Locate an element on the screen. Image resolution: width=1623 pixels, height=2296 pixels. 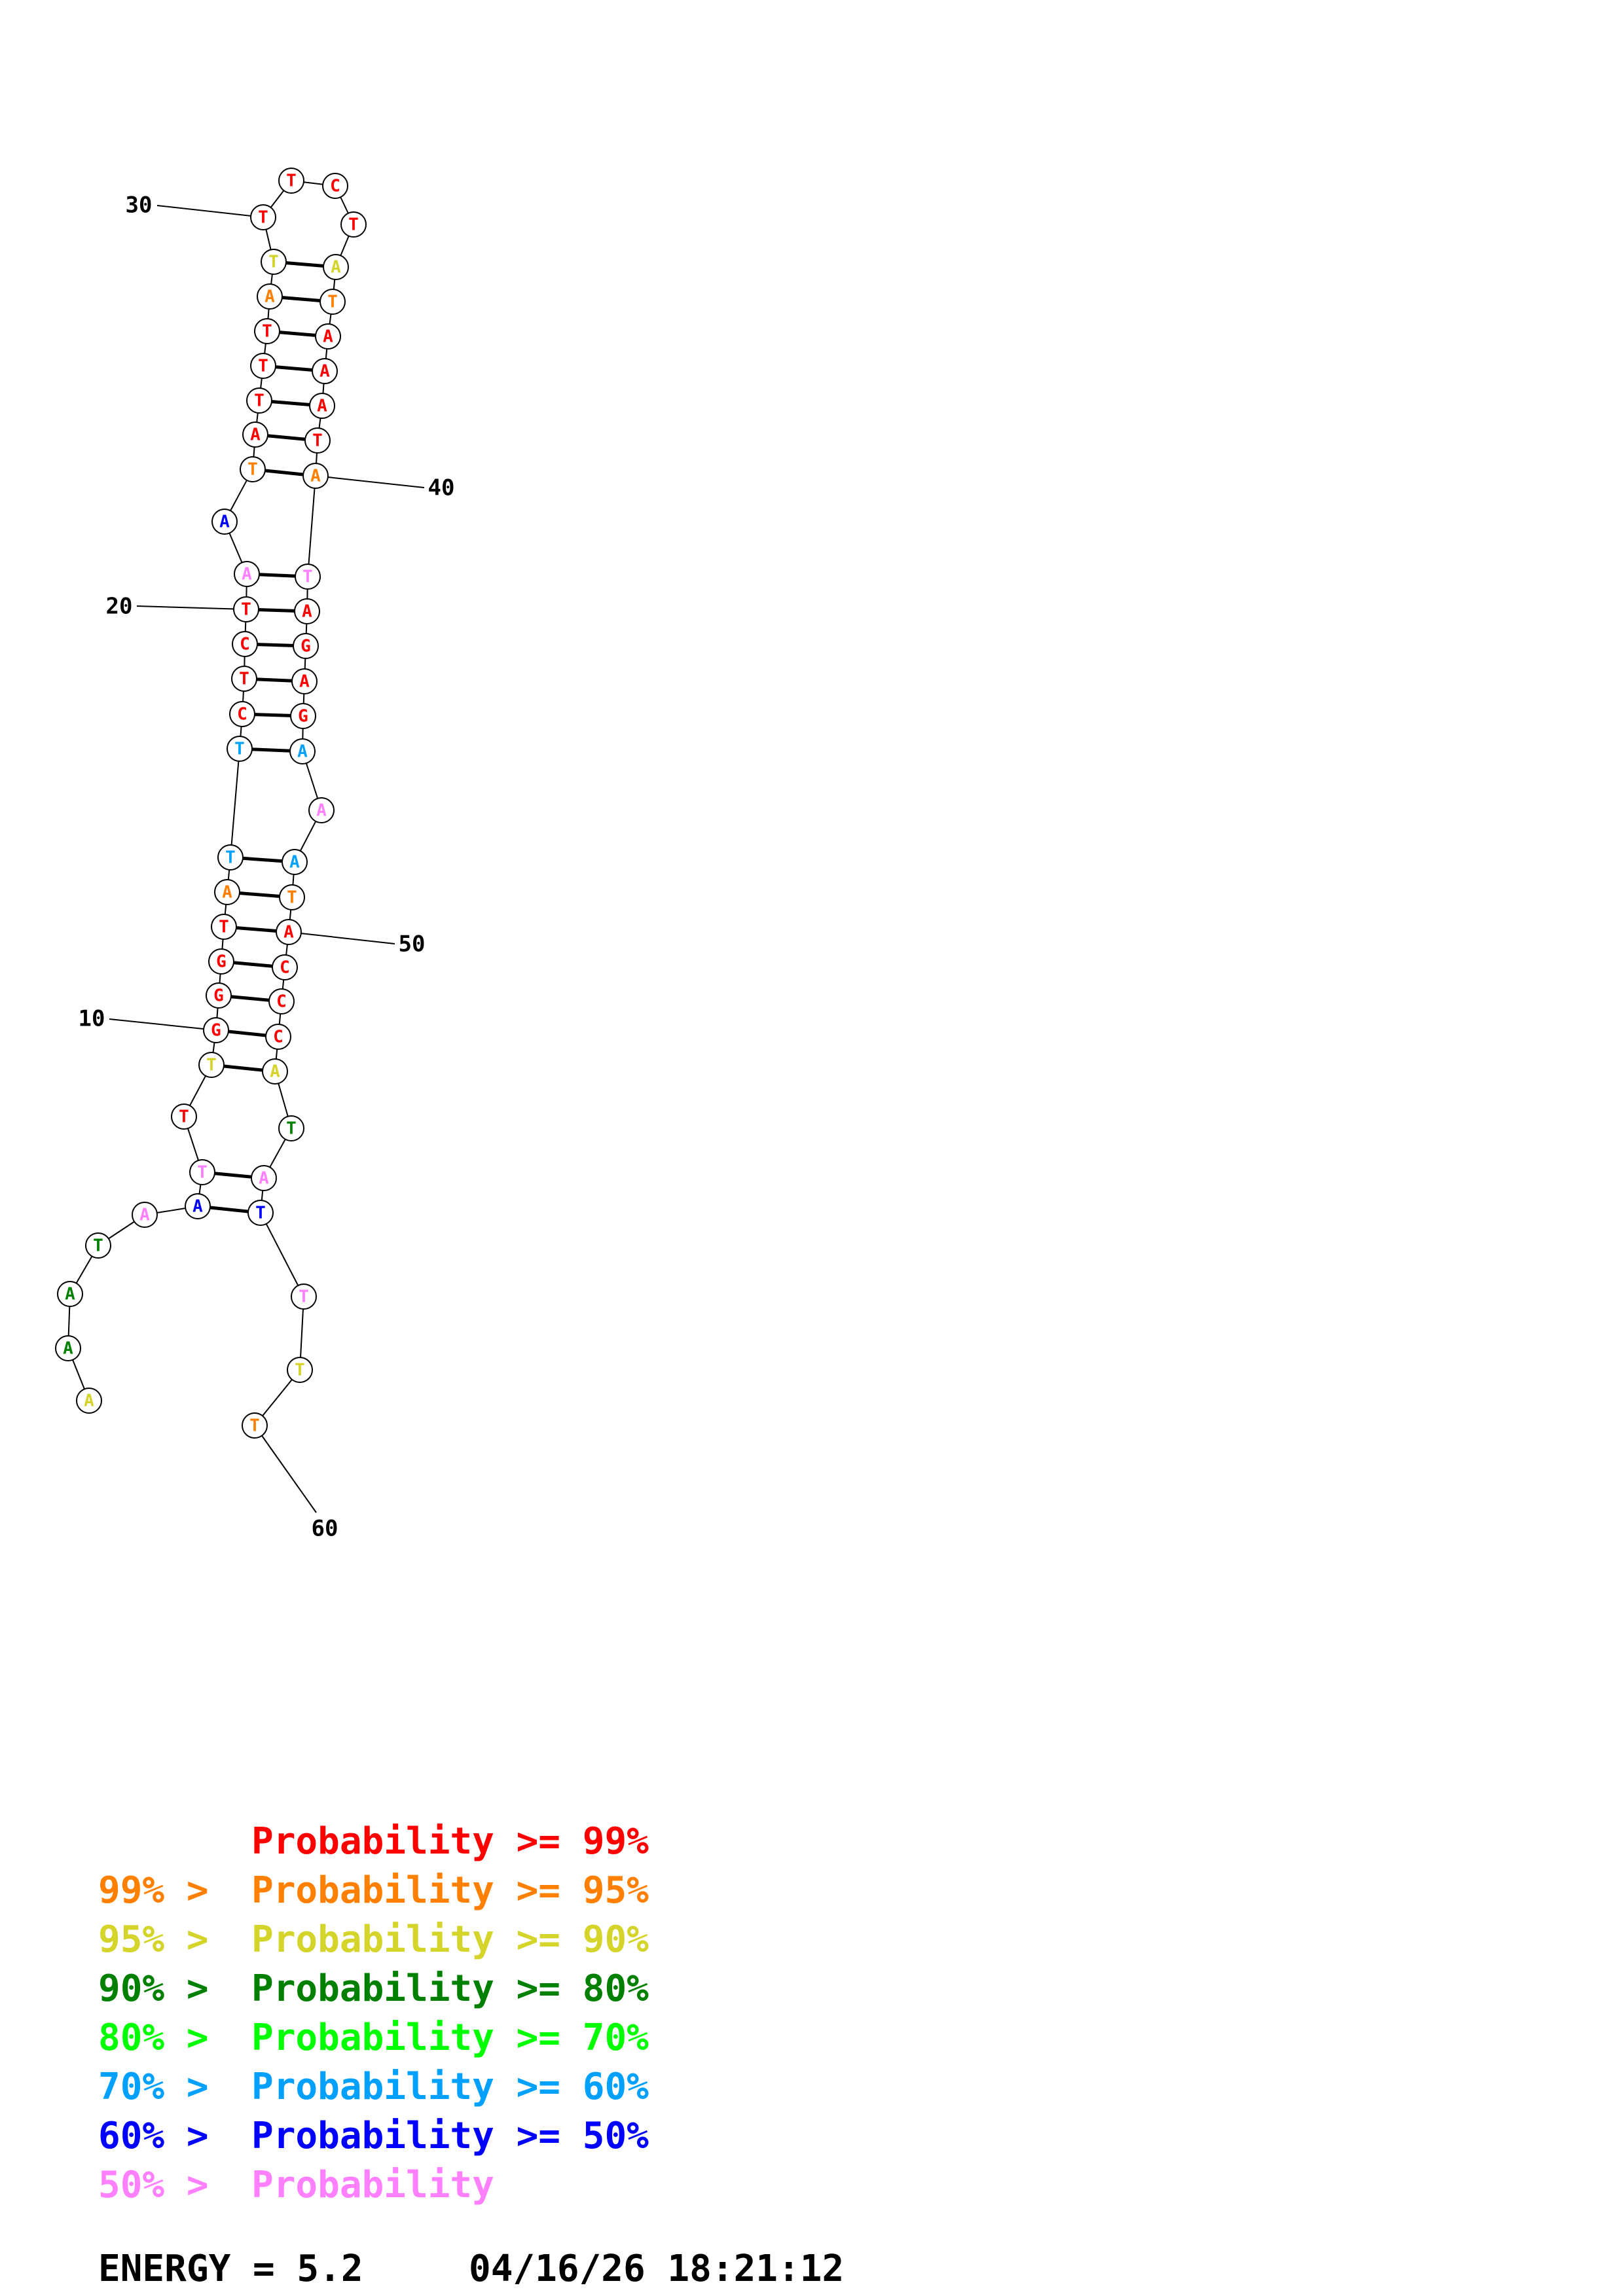
nucleotide: C is located at coordinates (245, 644).